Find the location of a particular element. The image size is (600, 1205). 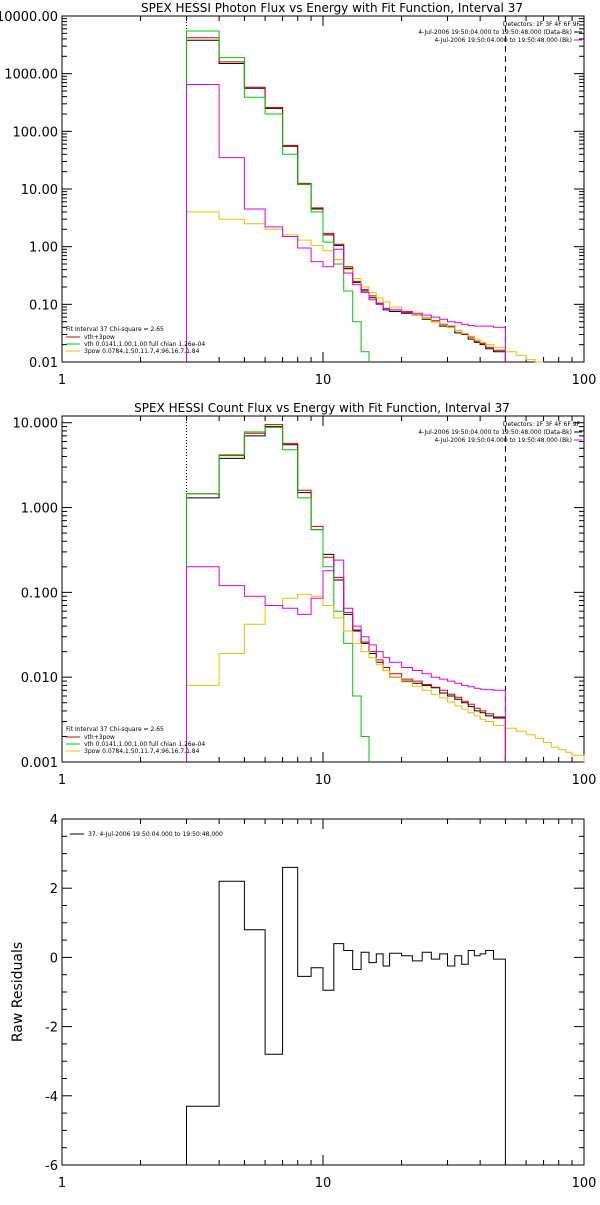

count-xtick-label: 100 is located at coordinates (584, 780).